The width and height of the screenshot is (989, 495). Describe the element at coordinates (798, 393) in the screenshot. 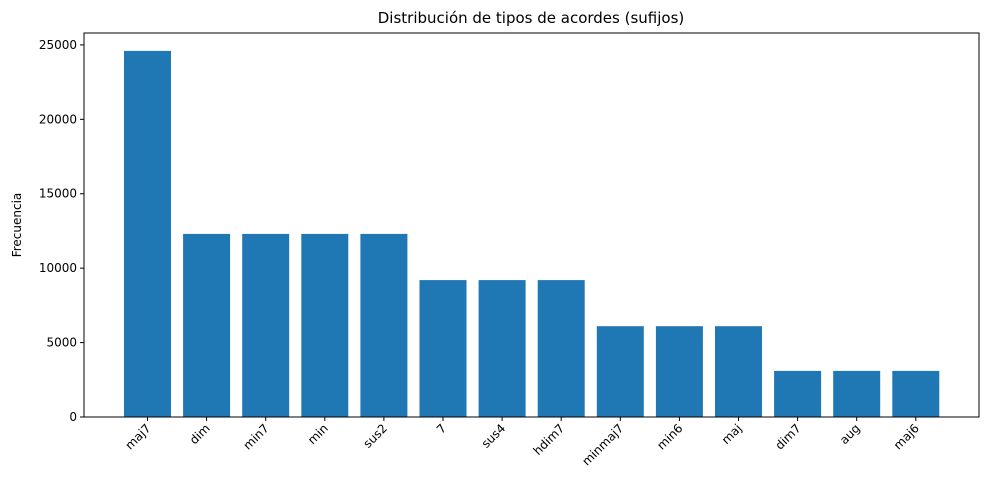

I see `bar-dim7` at that location.